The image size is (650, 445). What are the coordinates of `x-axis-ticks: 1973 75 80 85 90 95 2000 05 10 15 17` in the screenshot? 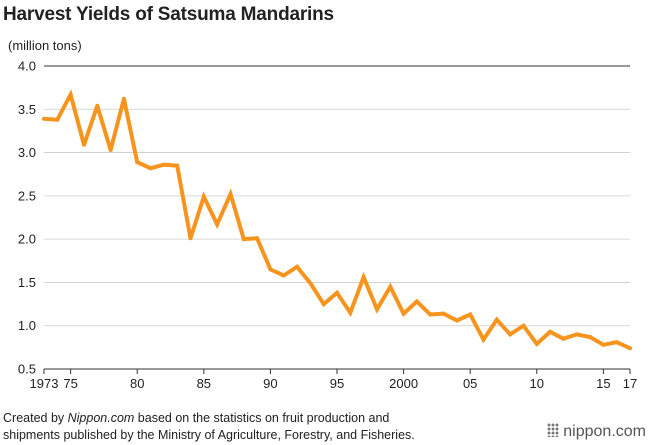 It's located at (333, 380).